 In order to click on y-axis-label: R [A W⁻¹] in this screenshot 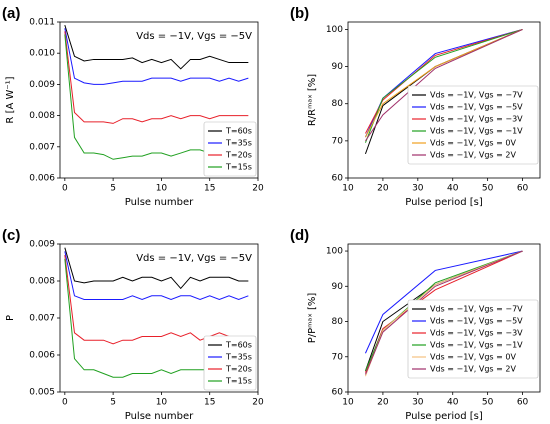, I will do `click(10, 99)`.